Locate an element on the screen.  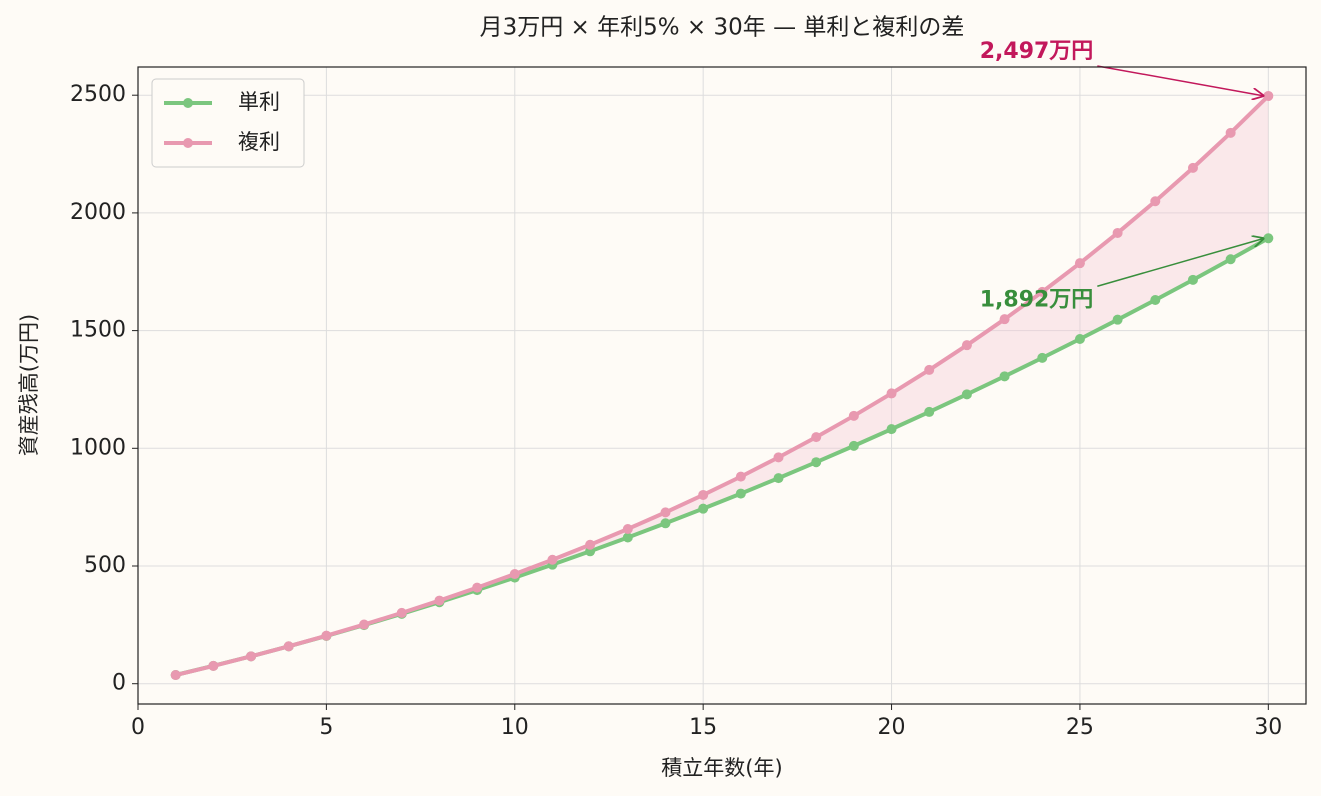
y-tick-label: 500 is located at coordinates (105, 565).